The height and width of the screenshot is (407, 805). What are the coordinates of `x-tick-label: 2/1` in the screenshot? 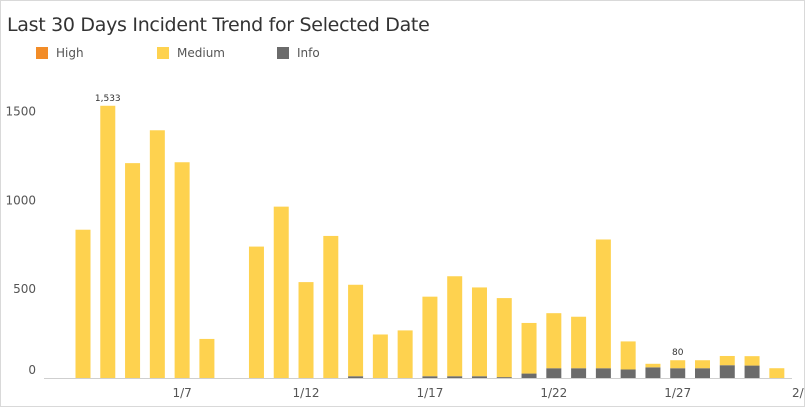 It's located at (798, 393).